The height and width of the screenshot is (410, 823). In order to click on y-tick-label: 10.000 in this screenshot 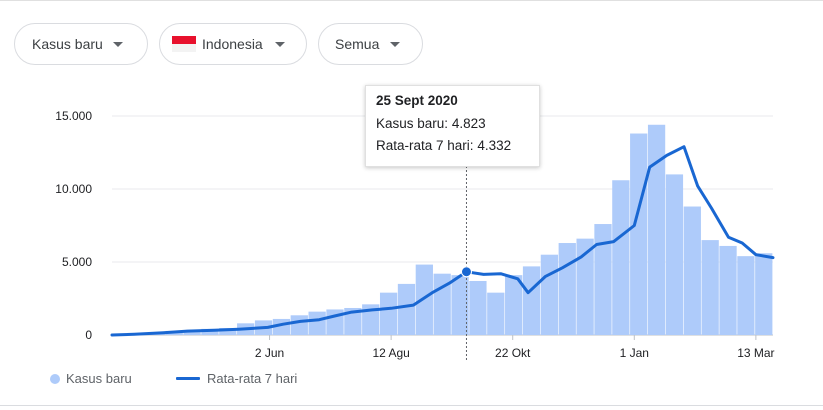, I will do `click(73, 189)`.